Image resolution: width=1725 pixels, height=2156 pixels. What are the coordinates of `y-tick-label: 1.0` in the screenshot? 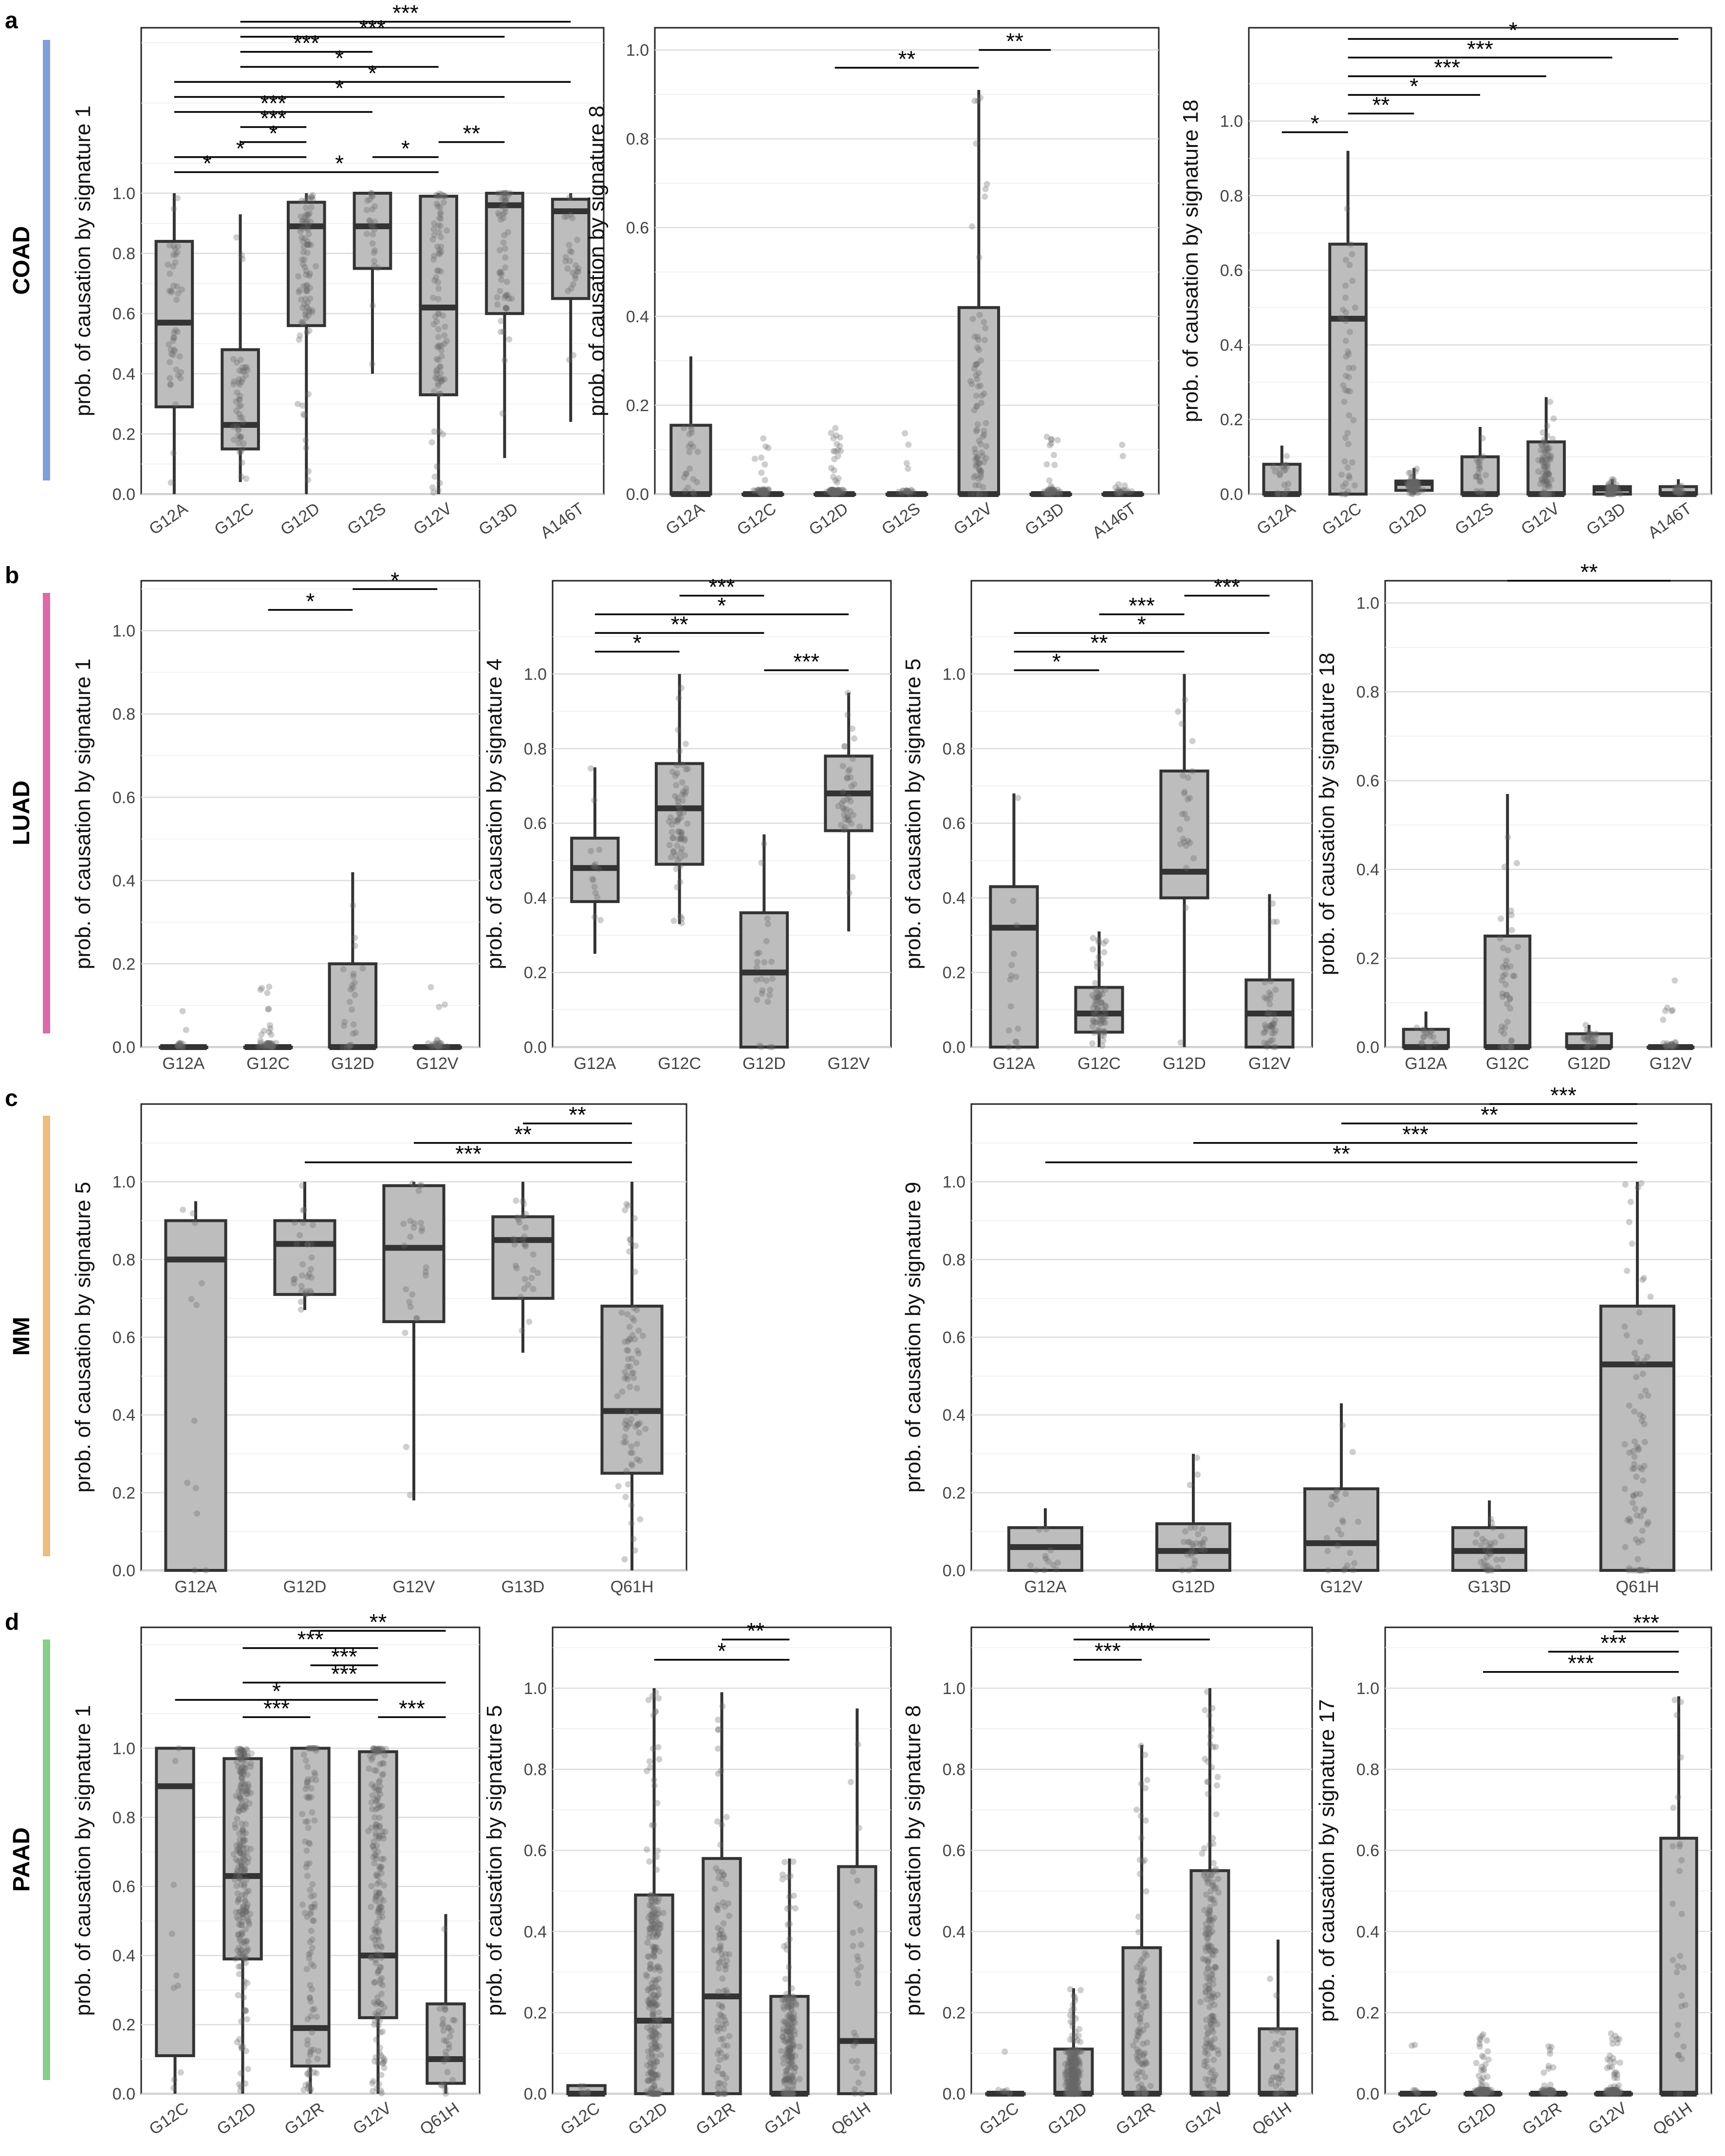 It's located at (1368, 603).